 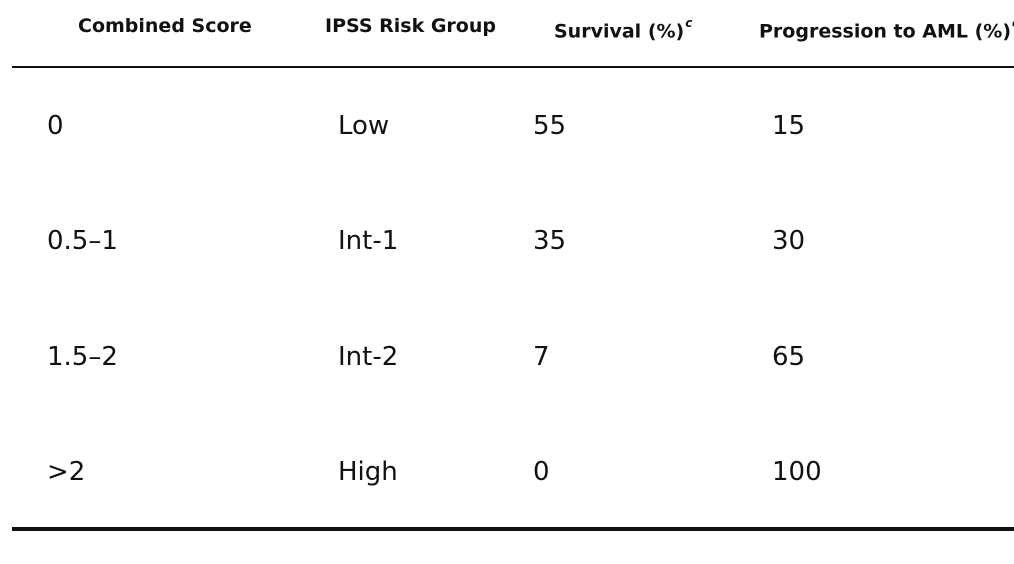 I want to click on cell-progression: 65, so click(x=789, y=357).